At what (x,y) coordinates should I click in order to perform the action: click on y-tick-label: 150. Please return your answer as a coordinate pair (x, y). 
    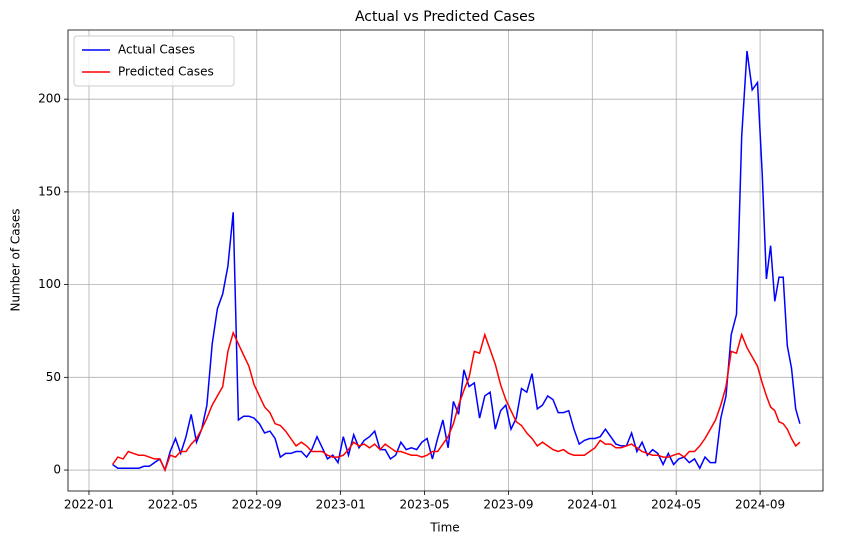
    Looking at the image, I should click on (49, 191).